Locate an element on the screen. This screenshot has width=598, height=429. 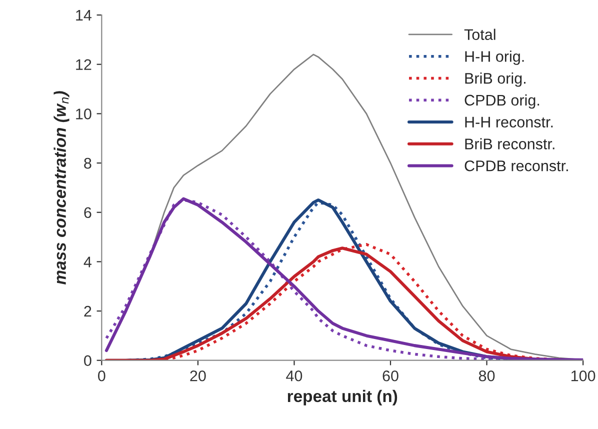
x-axis-title: repeat unit (n) is located at coordinates (343, 398).